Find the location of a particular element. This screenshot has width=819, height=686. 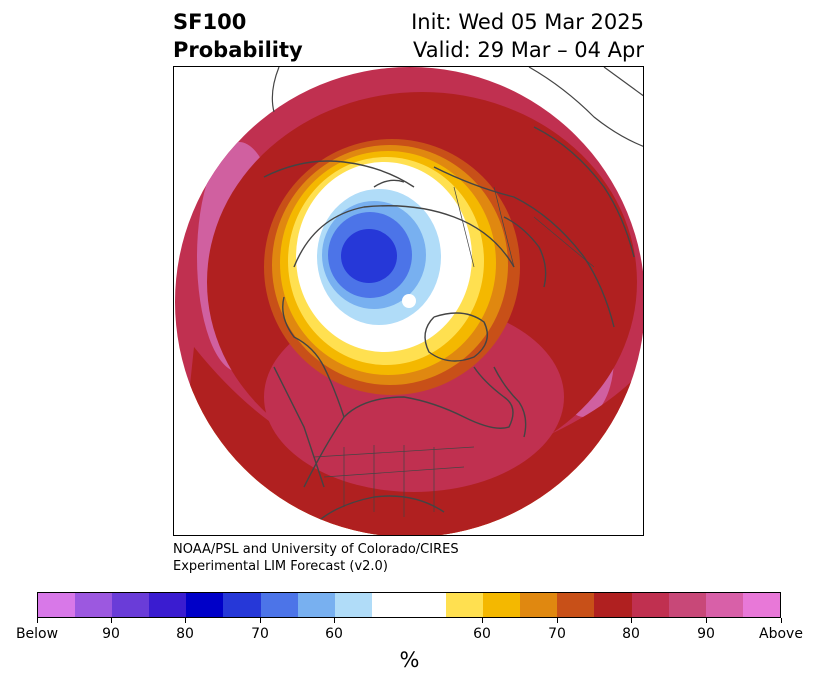

white-spot is located at coordinates (409, 301).